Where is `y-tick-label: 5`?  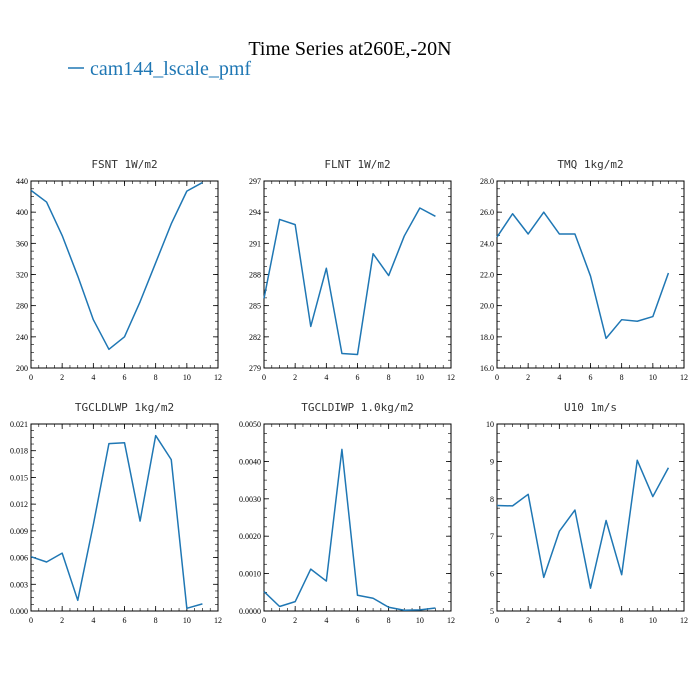
y-tick-label: 5 is located at coordinates (492, 611).